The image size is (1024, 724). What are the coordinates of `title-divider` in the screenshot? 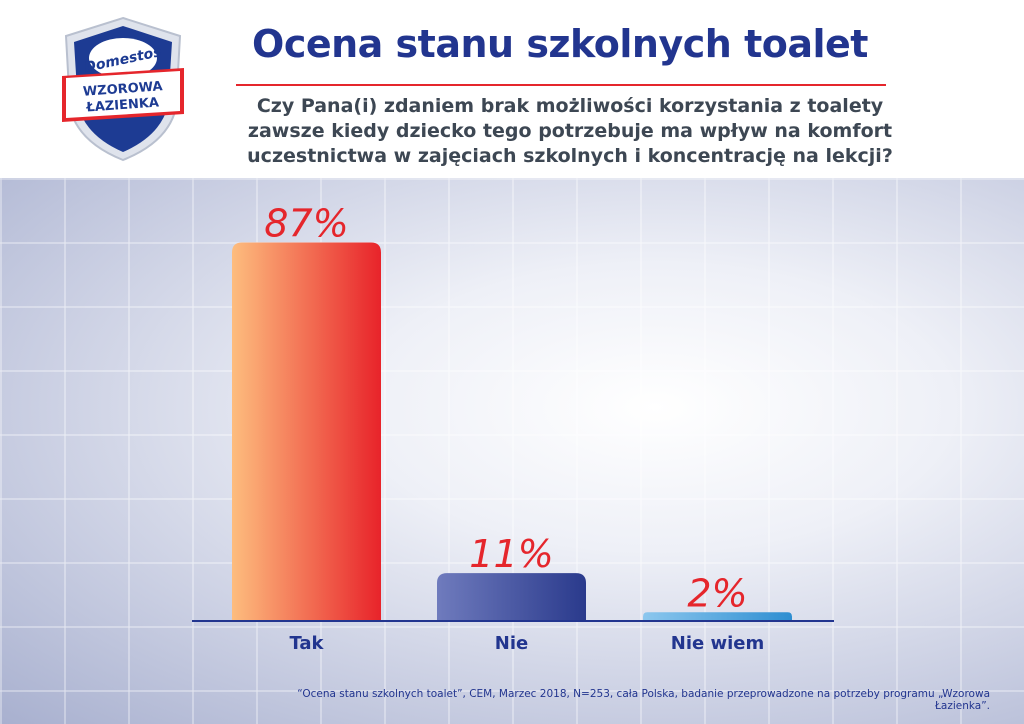 It's located at (561, 85).